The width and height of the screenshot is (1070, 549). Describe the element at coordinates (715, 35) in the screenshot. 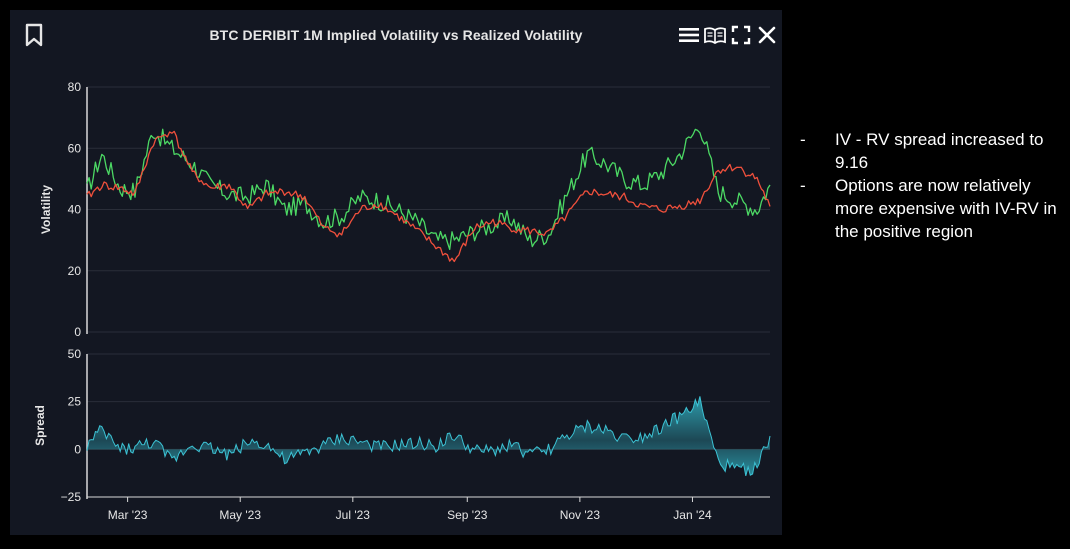

I see `book-open-icon` at that location.